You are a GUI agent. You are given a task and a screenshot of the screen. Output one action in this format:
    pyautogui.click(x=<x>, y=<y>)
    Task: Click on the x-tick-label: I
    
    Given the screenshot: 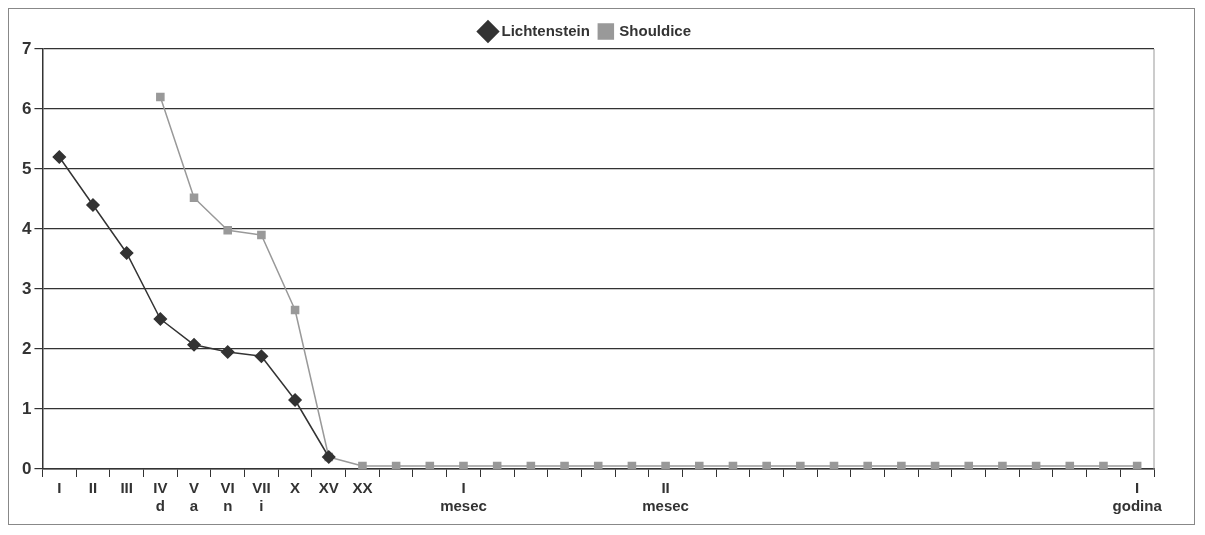 What is the action you would take?
    pyautogui.click(x=59, y=488)
    